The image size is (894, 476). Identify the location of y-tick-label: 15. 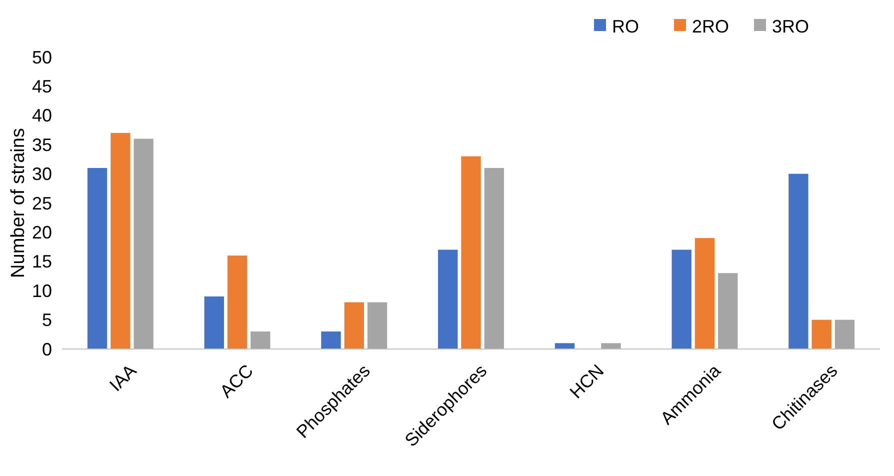
(42, 262).